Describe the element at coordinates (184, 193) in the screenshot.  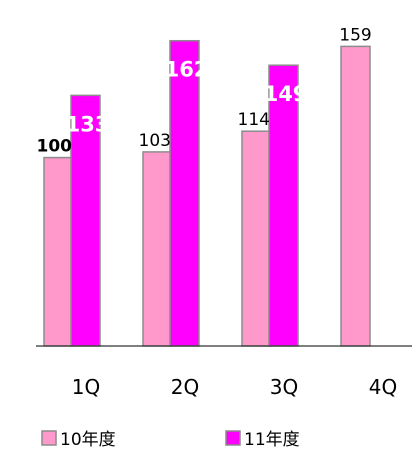
I see `bar-s1-2Q` at that location.